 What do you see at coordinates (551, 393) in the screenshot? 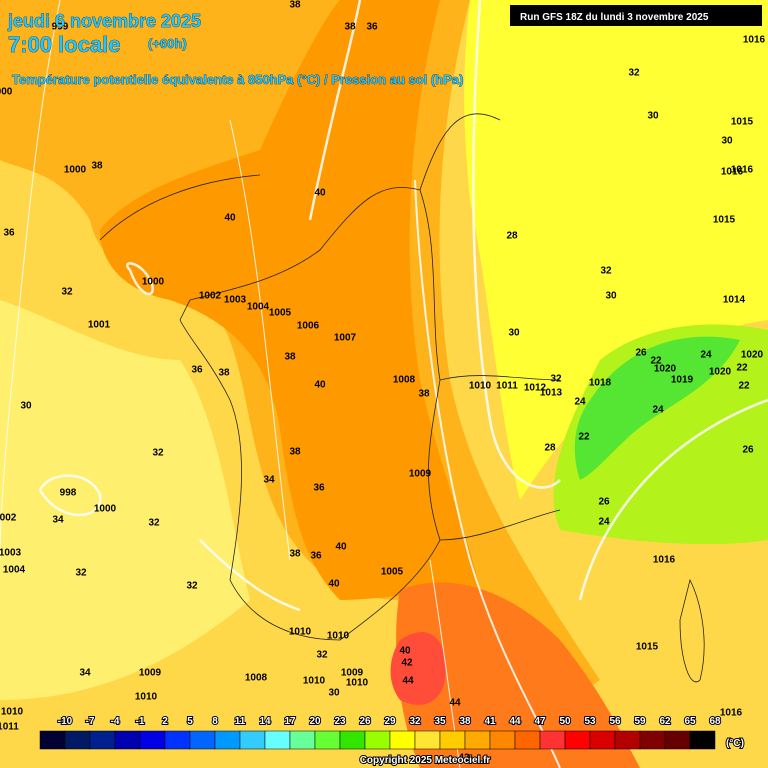
I see `map-label: 1013` at bounding box center [551, 393].